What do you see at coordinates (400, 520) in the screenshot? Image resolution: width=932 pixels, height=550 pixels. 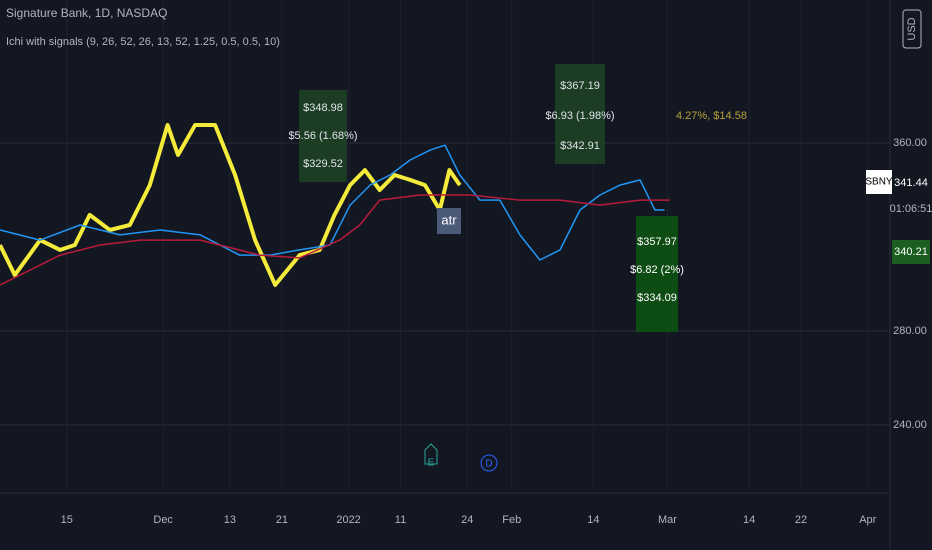 I see `x-tick-label: 11` at bounding box center [400, 520].